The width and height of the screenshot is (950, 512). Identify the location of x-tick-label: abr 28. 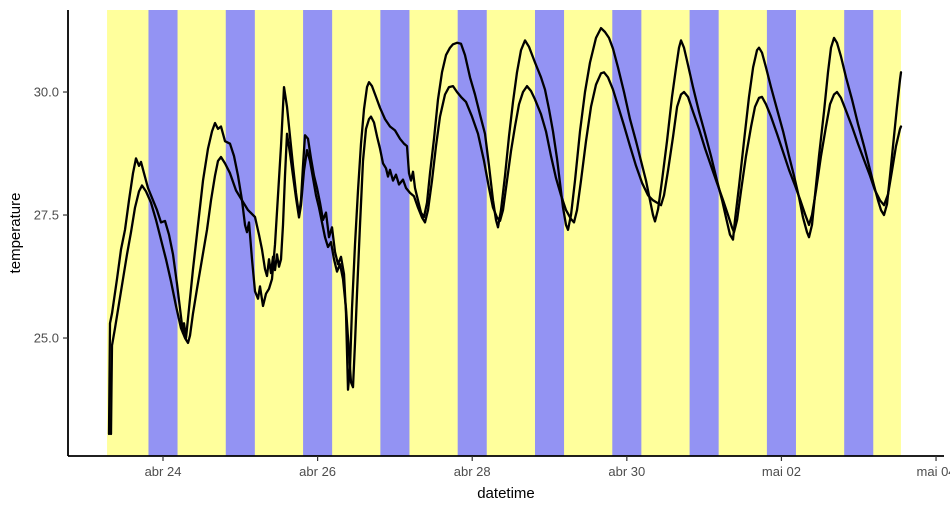
(472, 471).